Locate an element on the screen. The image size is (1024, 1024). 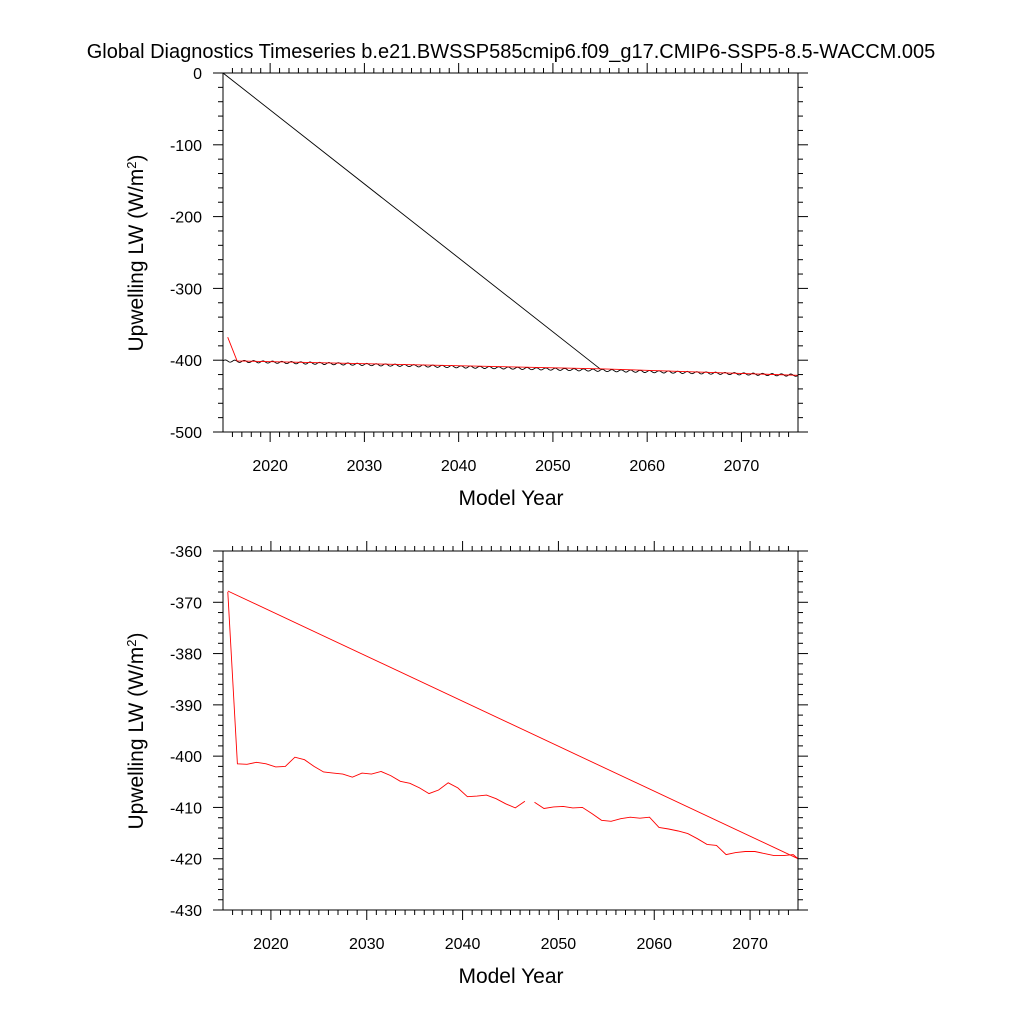
series-annual-line is located at coordinates (414, 353).